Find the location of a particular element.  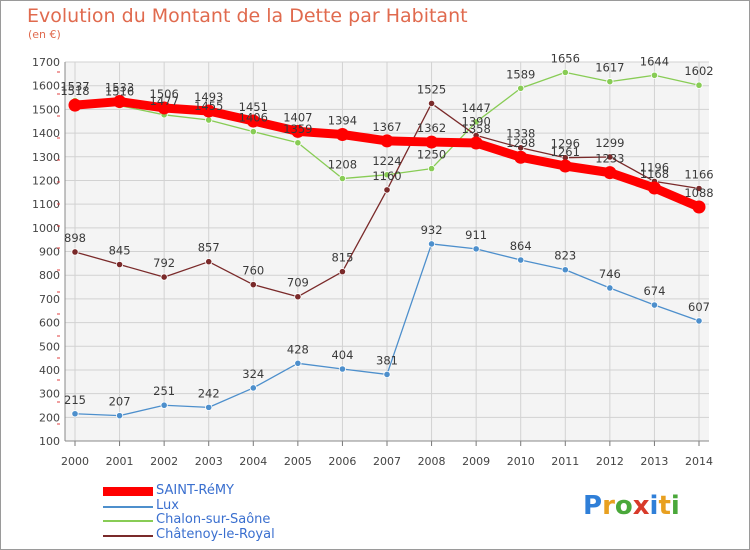

data-label-0: 1407 is located at coordinates (297, 117).